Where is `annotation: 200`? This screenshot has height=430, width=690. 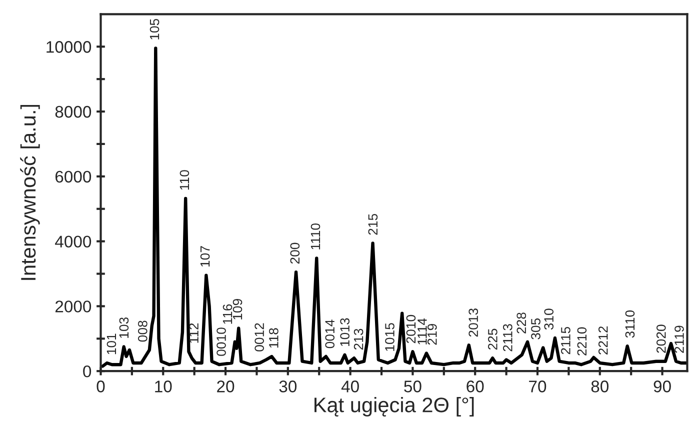
annotation: 200 is located at coordinates (295, 253).